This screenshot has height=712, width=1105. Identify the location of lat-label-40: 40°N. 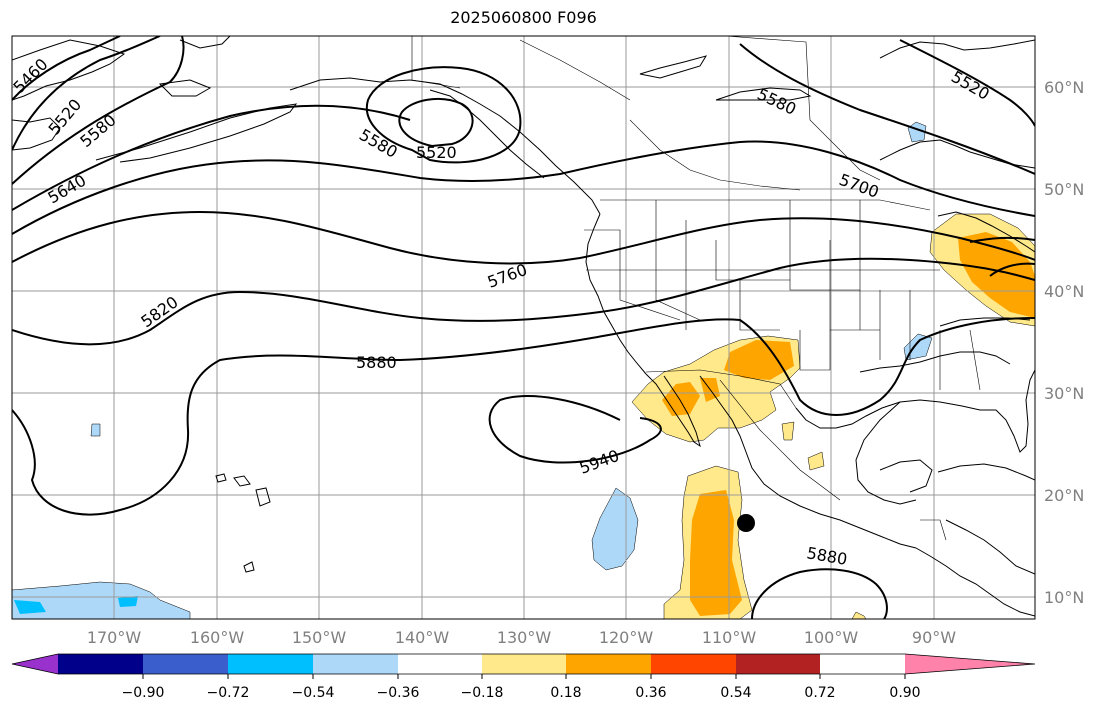
(1064, 291).